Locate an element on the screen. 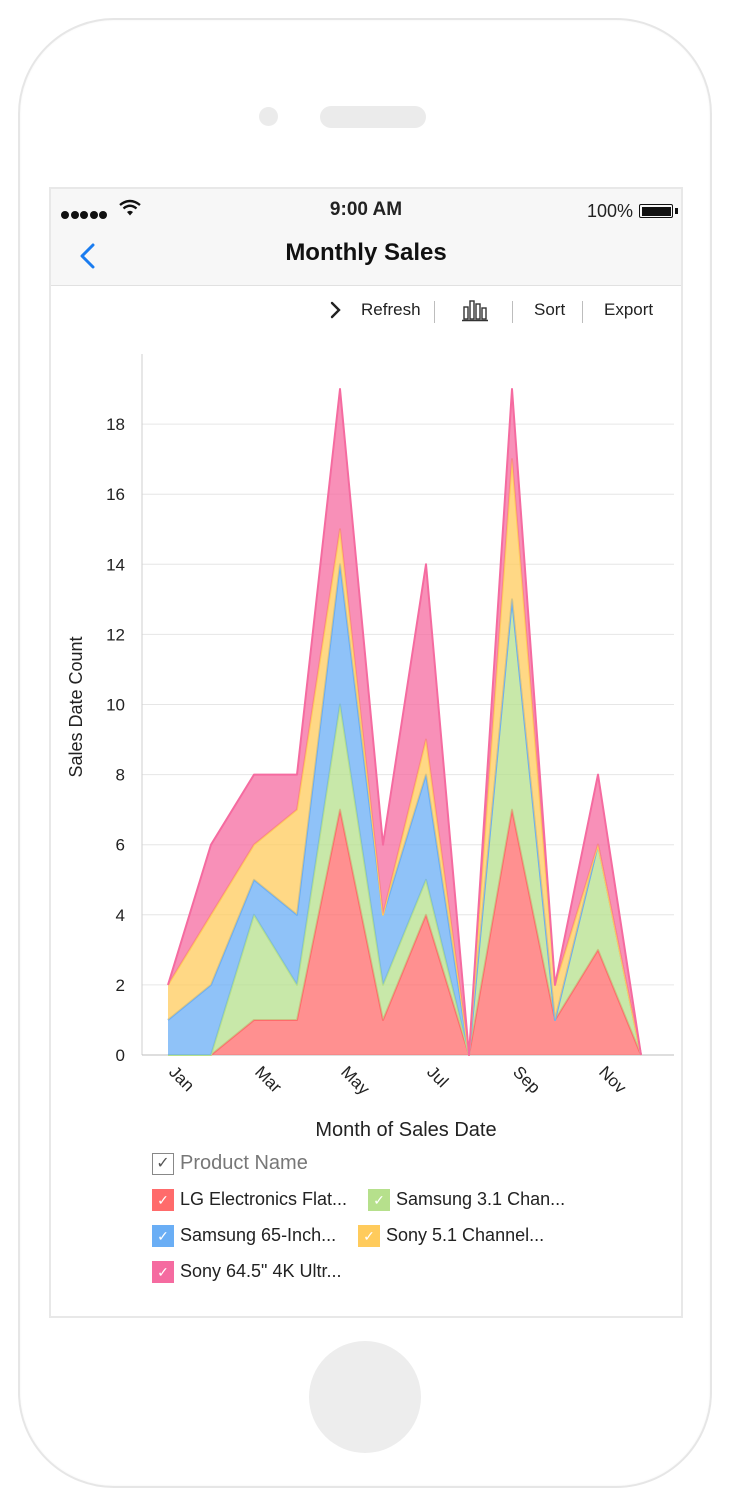 This screenshot has width=732, height=1507. y-tick-label: 2 is located at coordinates (120, 985).